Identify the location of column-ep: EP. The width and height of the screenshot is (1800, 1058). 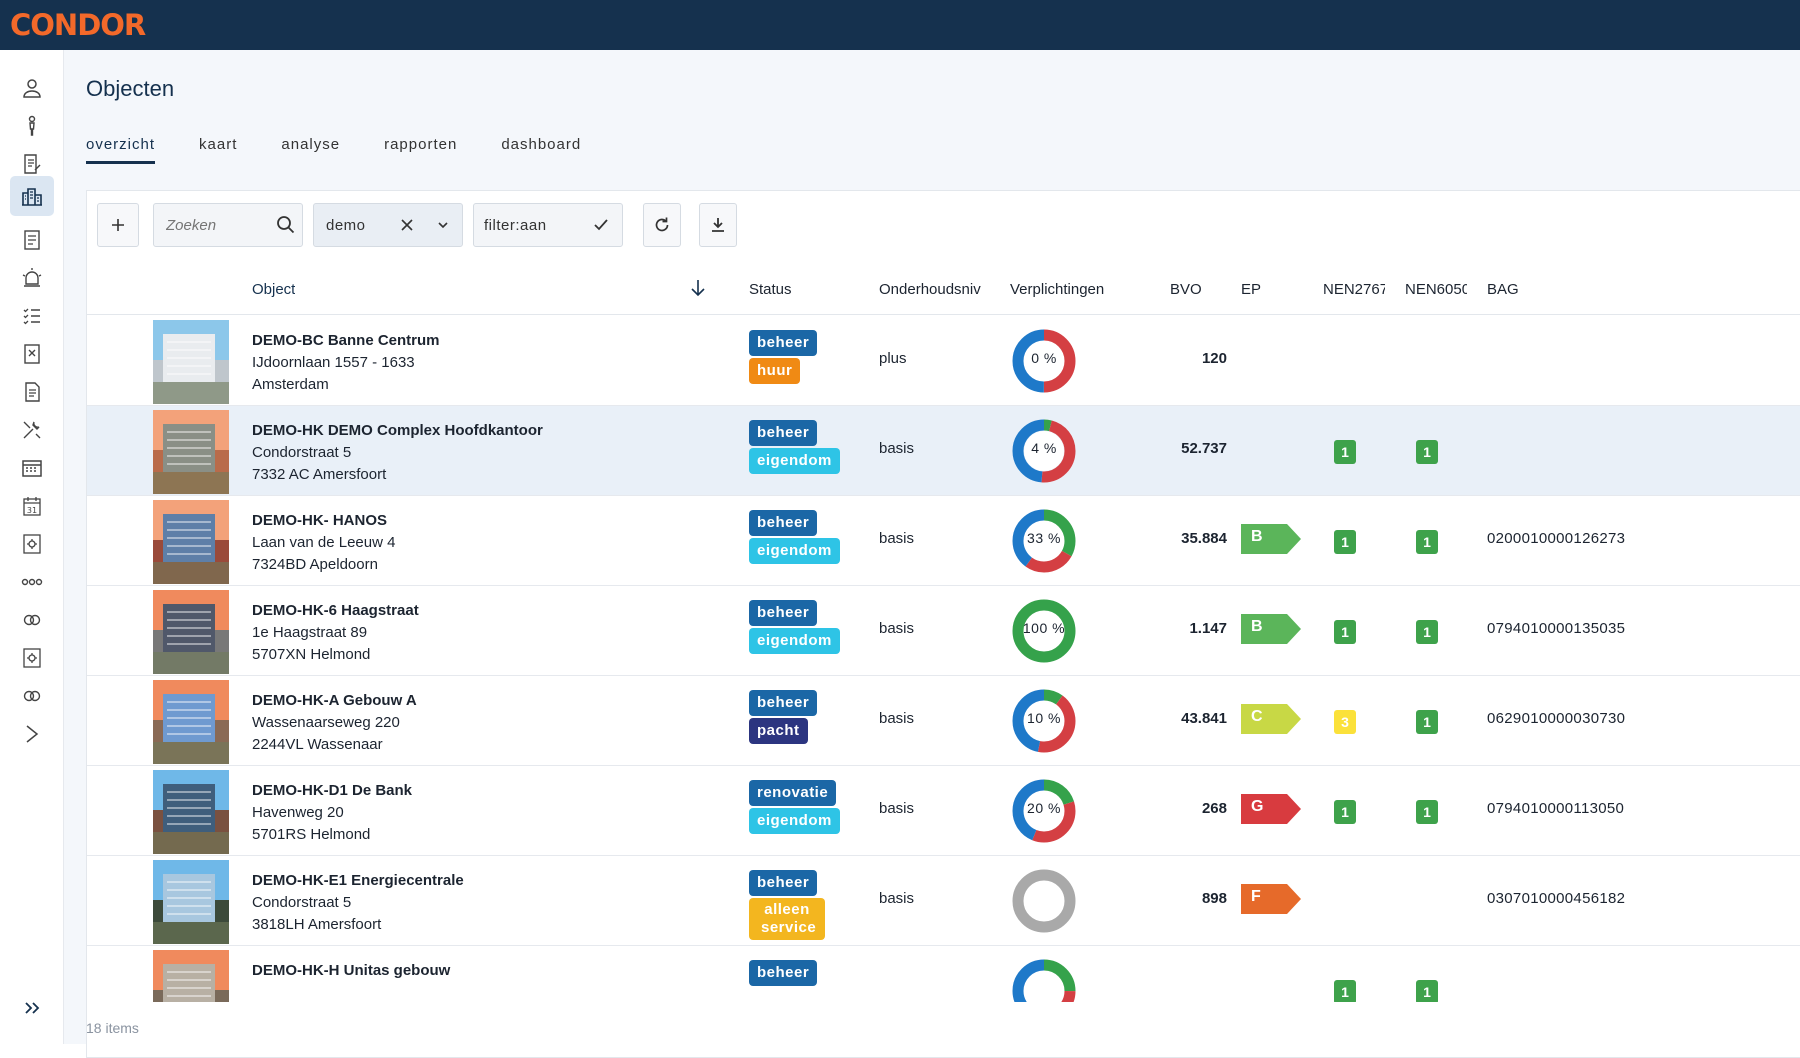
(1251, 289).